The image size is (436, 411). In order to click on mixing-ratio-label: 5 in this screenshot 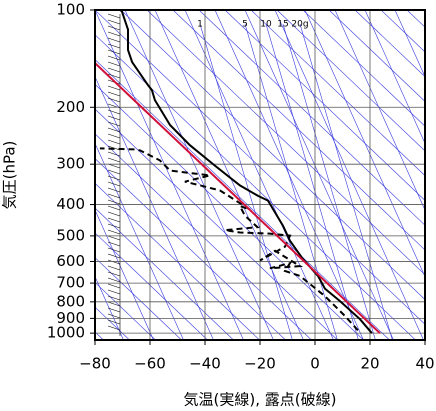, I will do `click(245, 25)`.